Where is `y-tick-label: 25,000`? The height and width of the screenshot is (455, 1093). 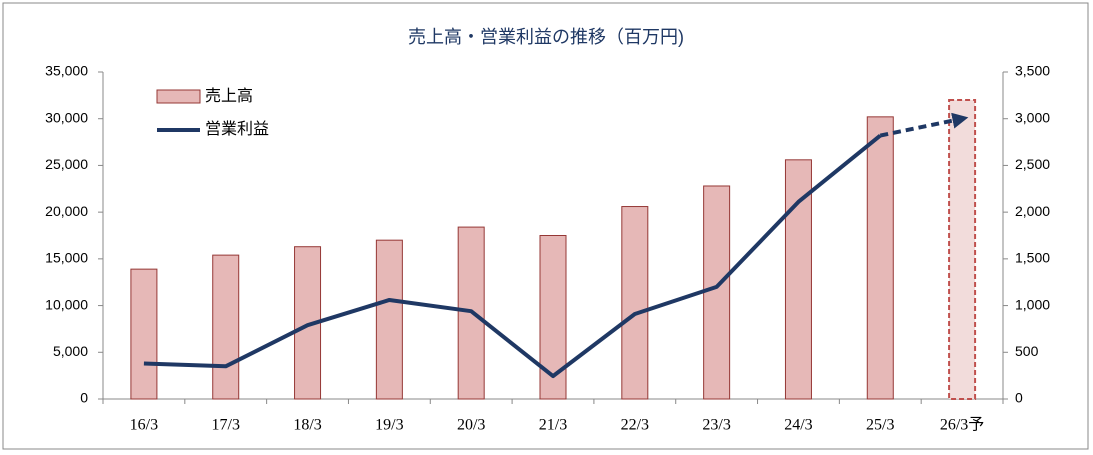 y-tick-label: 25,000 is located at coordinates (66, 164).